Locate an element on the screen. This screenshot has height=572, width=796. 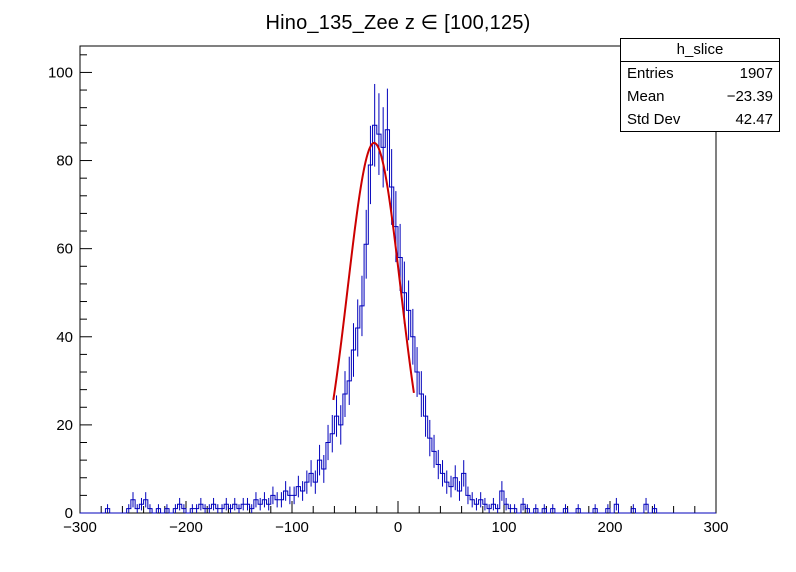
svg-text: 20 is located at coordinates (64, 425).